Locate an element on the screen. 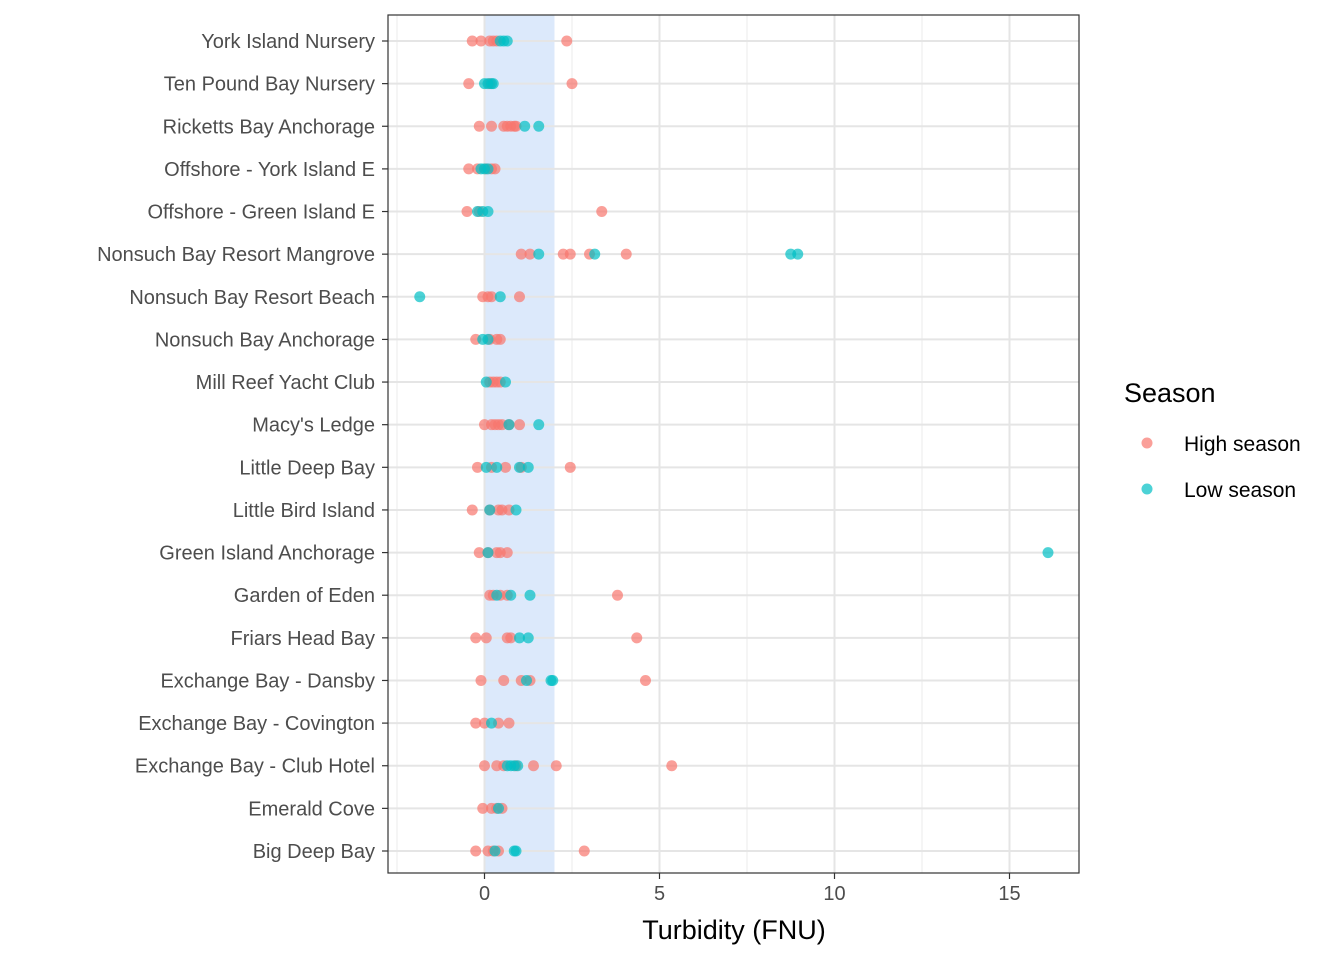 This screenshot has width=1344, height=960. legend-key-high-season is located at coordinates (1147, 443).